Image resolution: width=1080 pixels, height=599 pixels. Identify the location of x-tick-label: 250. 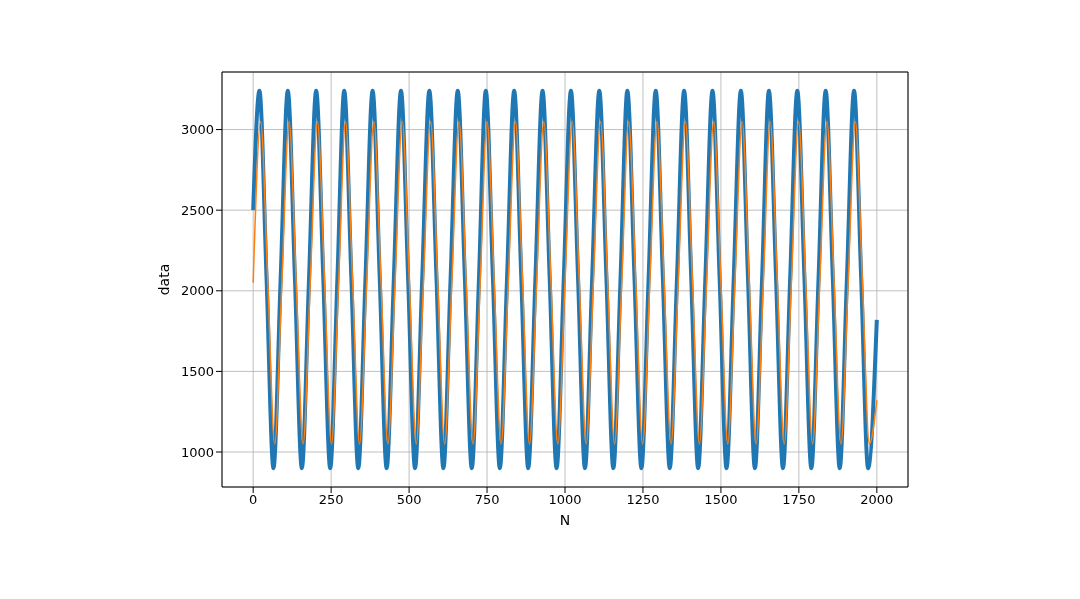
(331, 500).